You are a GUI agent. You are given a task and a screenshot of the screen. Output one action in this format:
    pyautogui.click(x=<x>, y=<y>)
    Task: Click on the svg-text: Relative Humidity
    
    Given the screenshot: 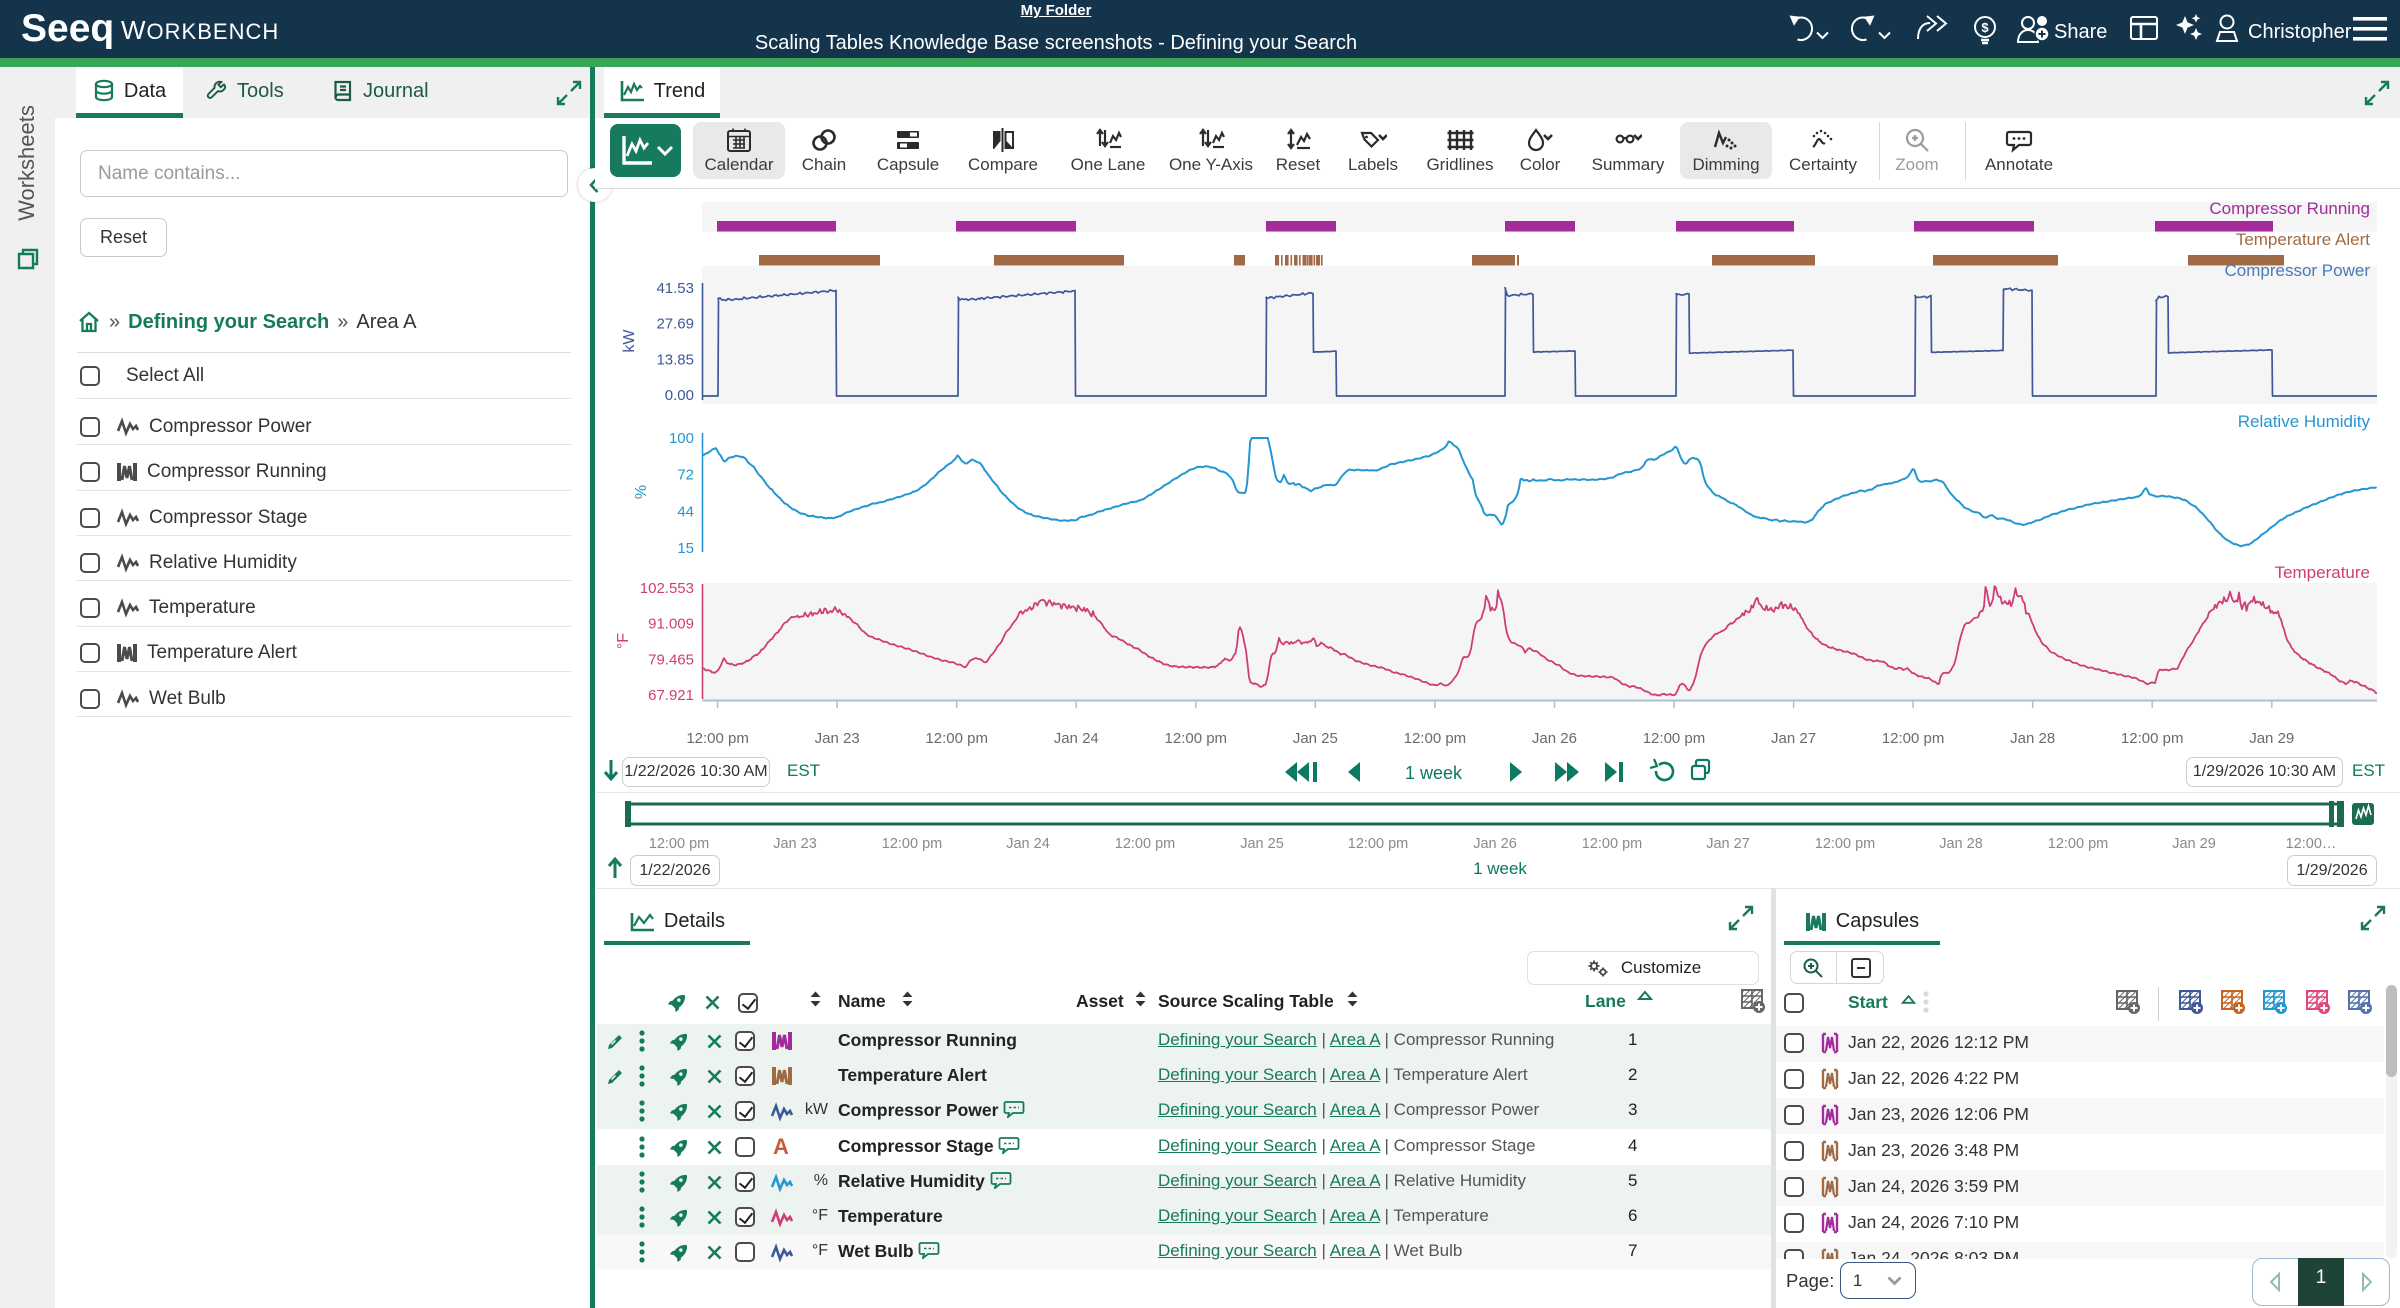 What is the action you would take?
    pyautogui.click(x=2304, y=421)
    